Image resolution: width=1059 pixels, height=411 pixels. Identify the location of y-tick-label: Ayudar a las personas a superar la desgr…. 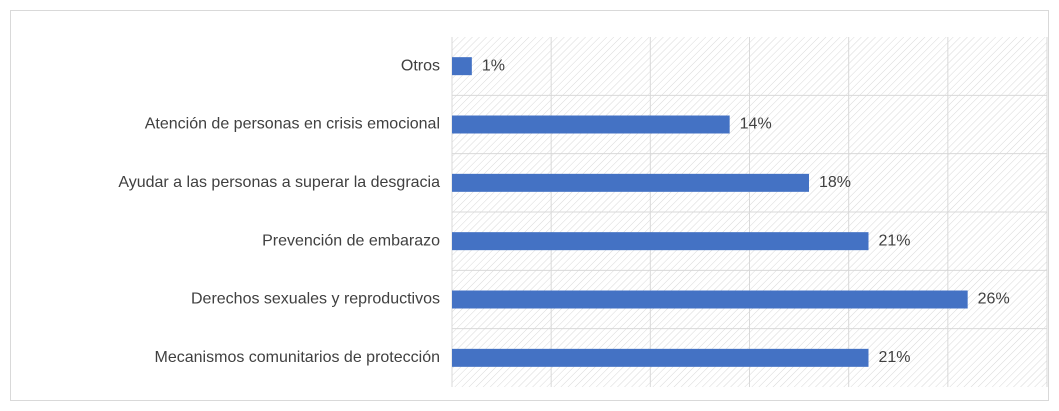
(279, 182).